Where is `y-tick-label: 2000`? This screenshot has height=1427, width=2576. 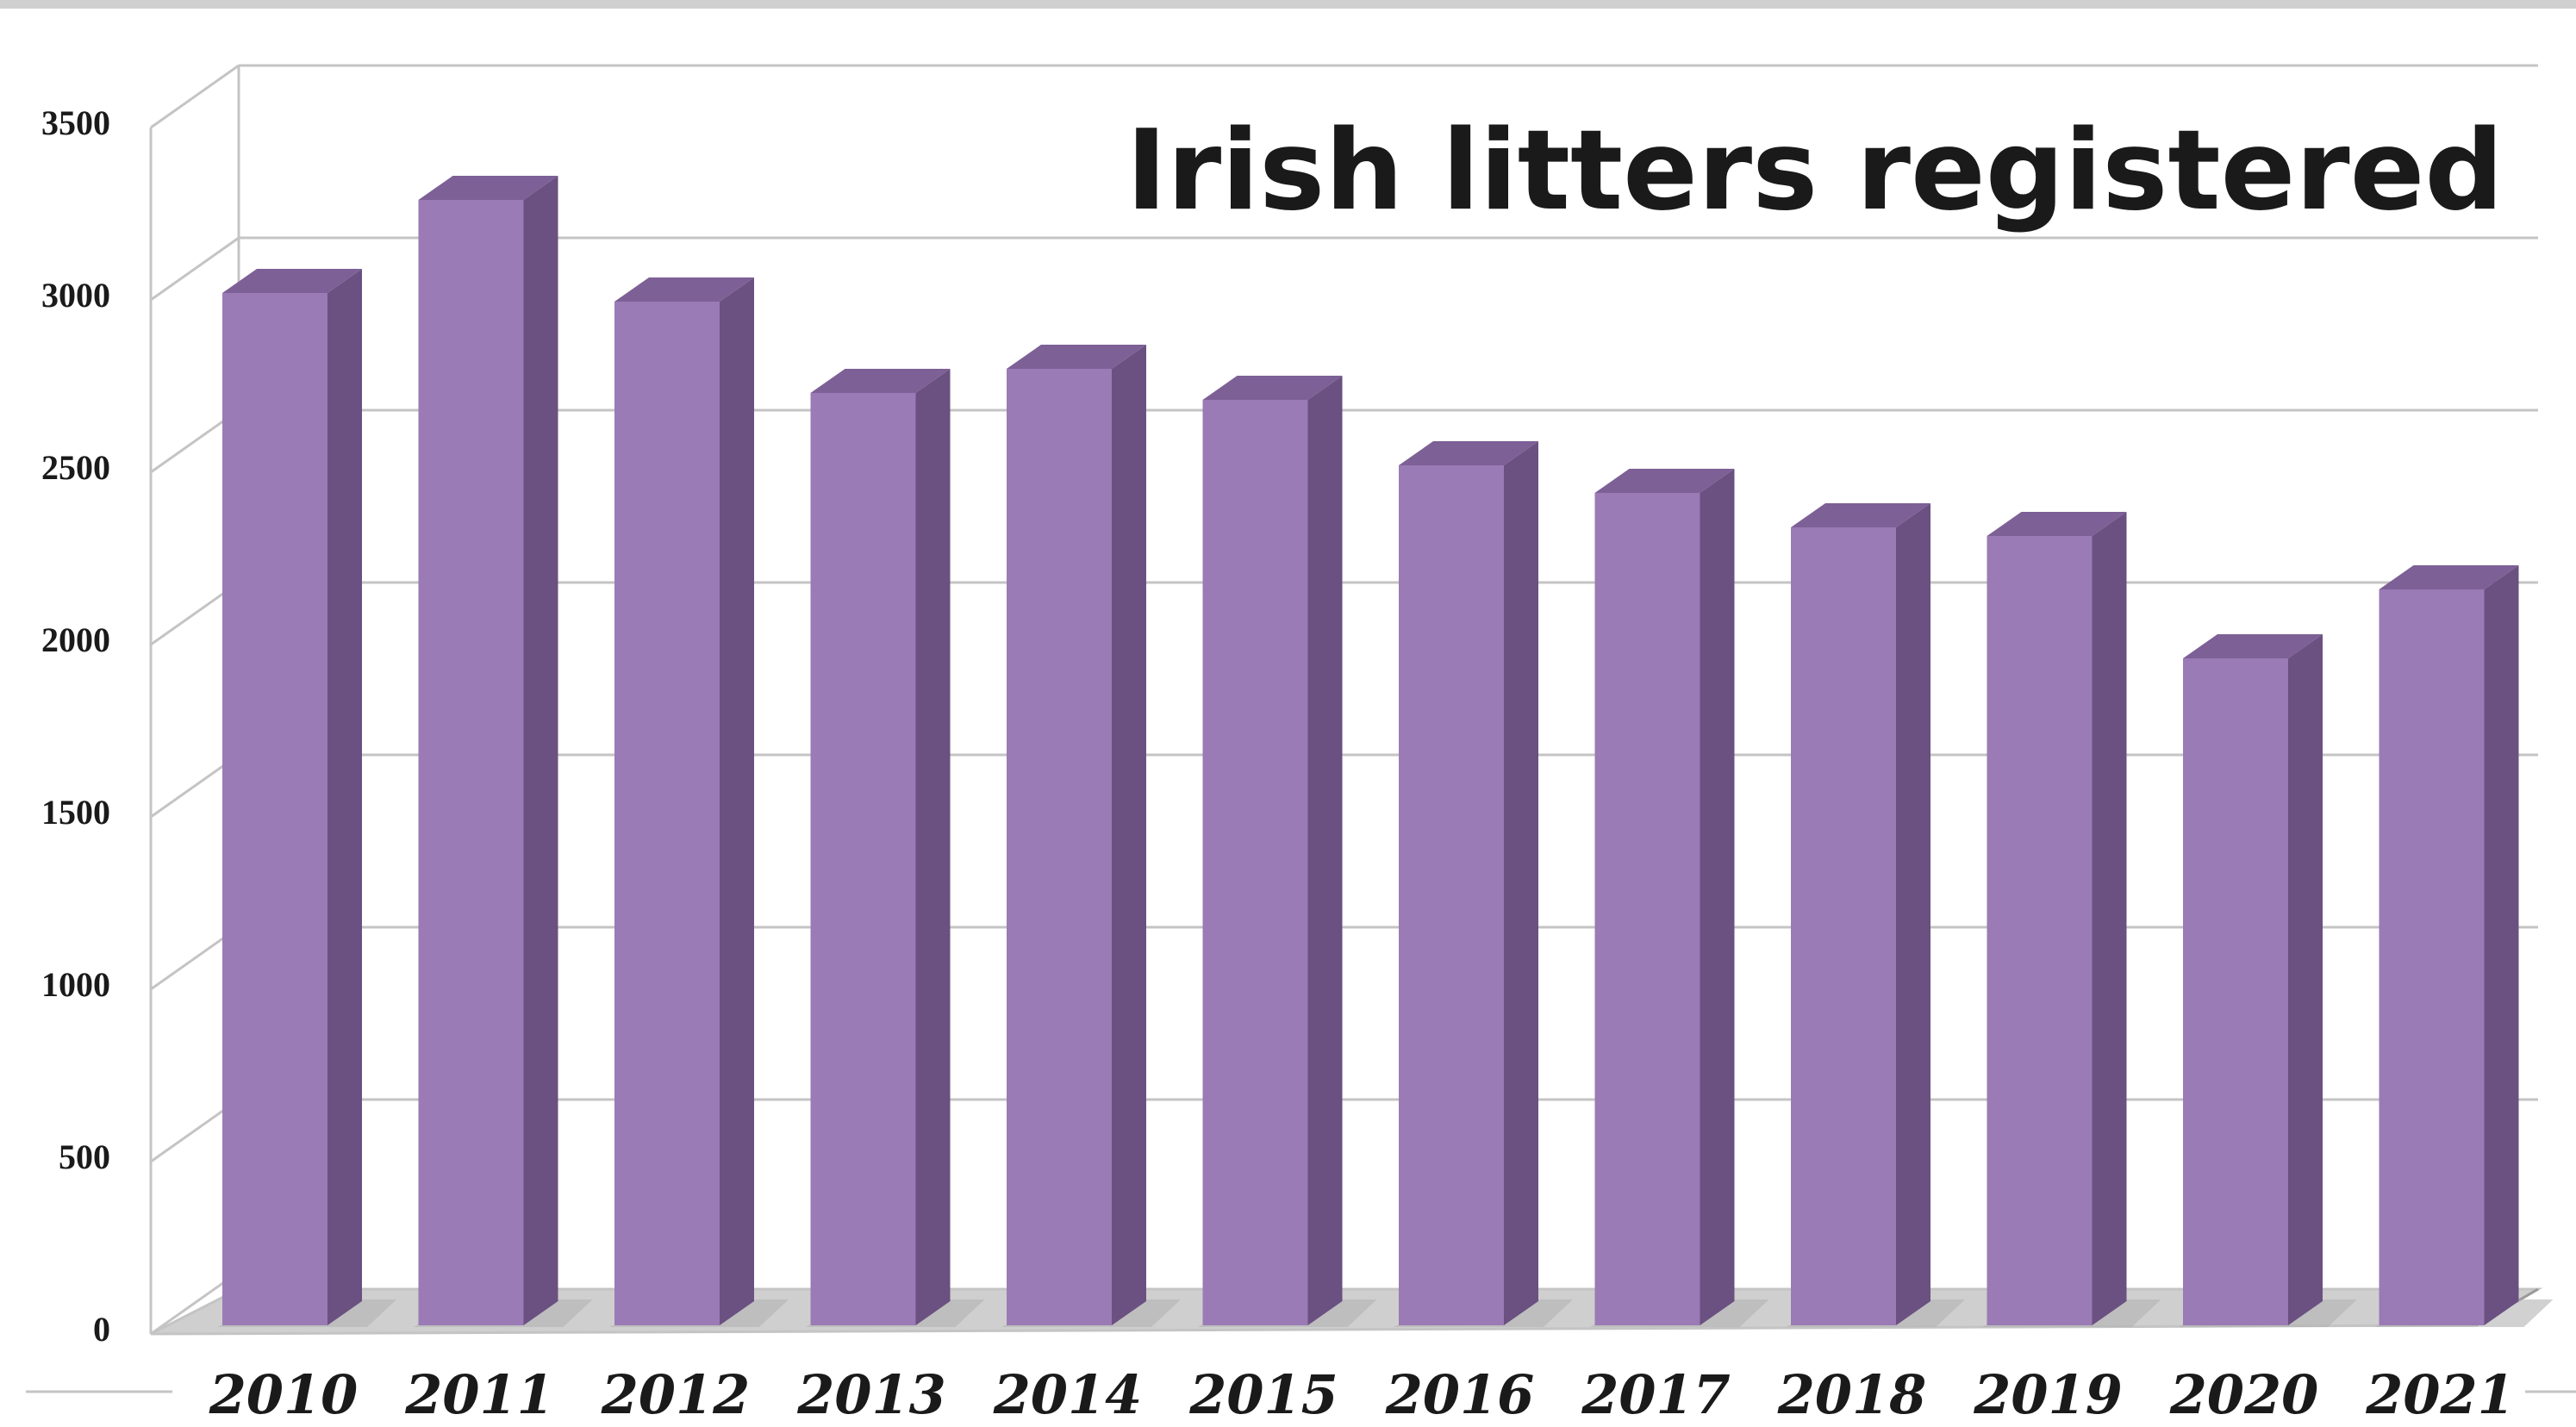 y-tick-label: 2000 is located at coordinates (75, 639).